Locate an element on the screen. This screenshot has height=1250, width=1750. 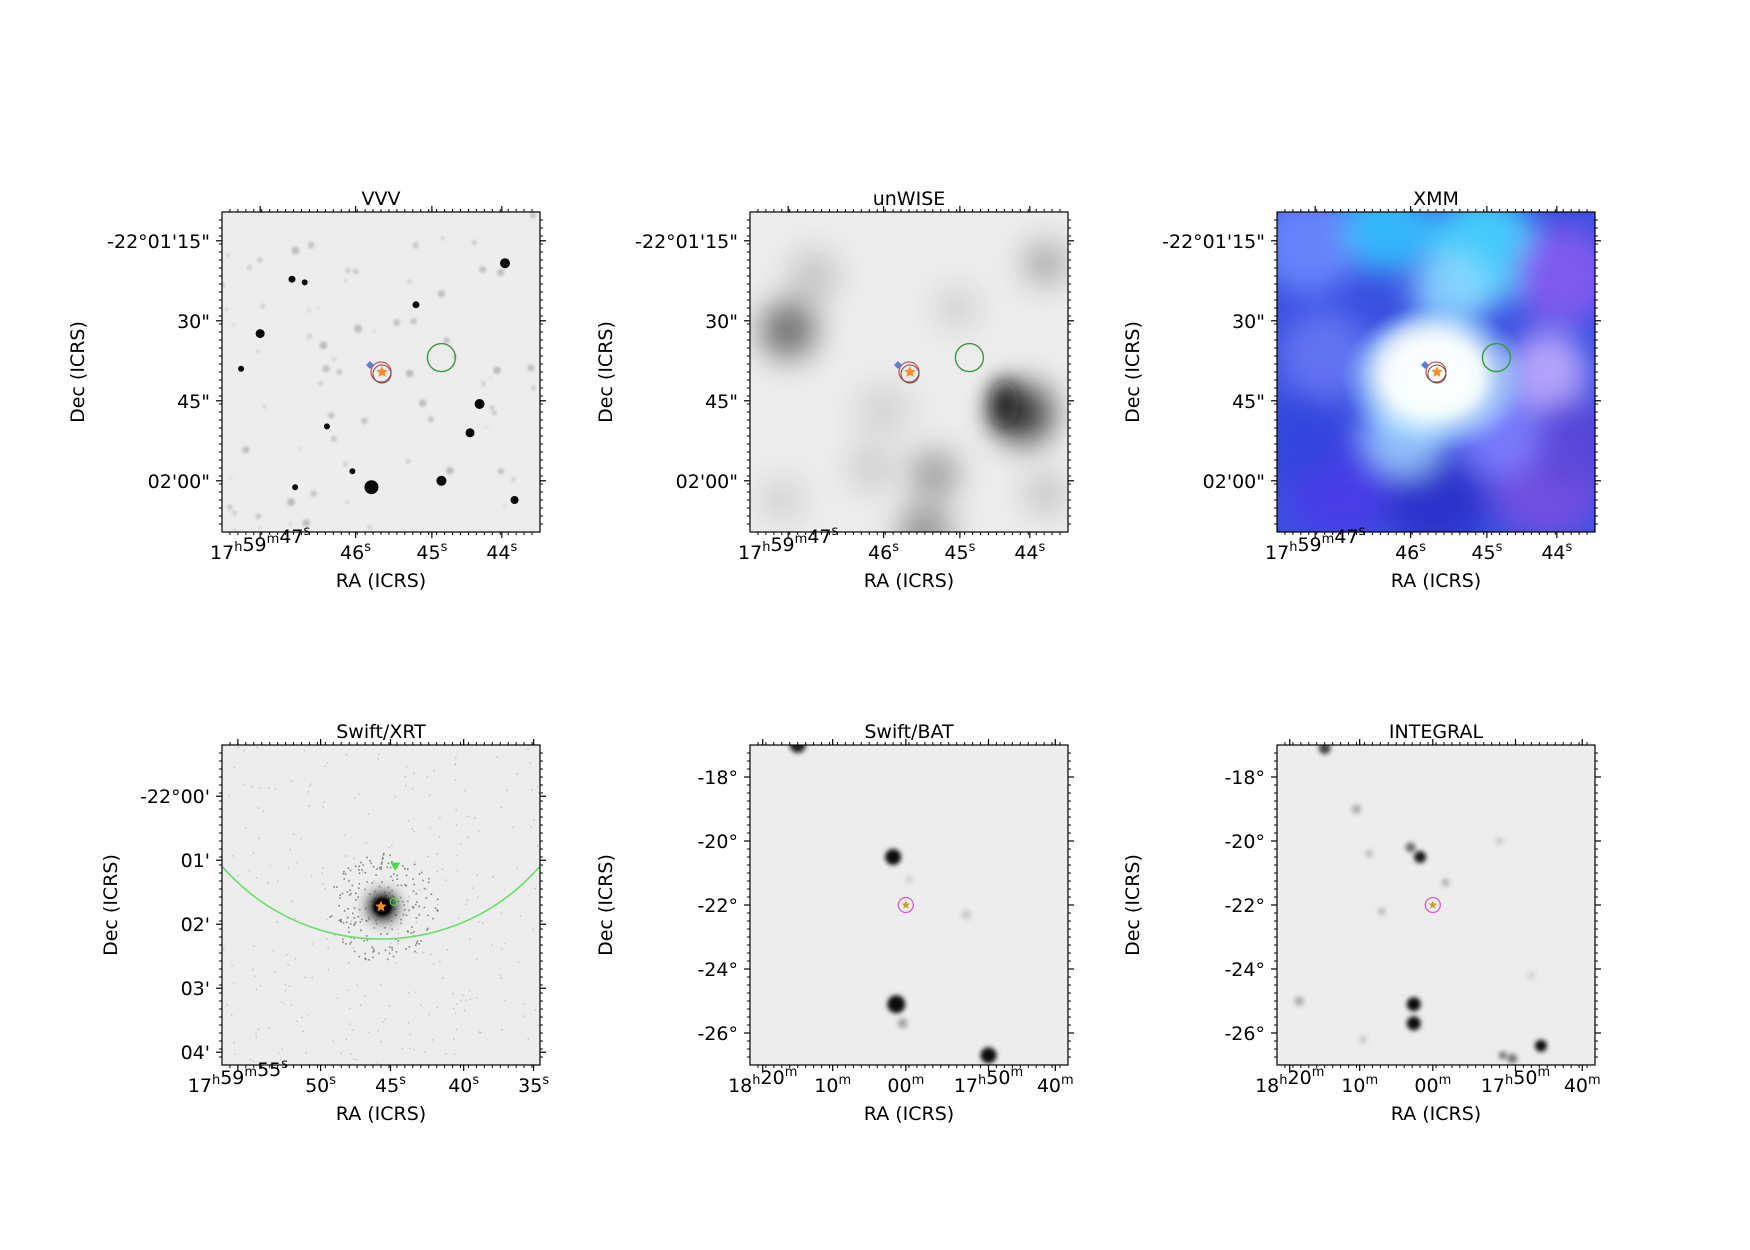
x-tick-label: 40s is located at coordinates (463, 1085).